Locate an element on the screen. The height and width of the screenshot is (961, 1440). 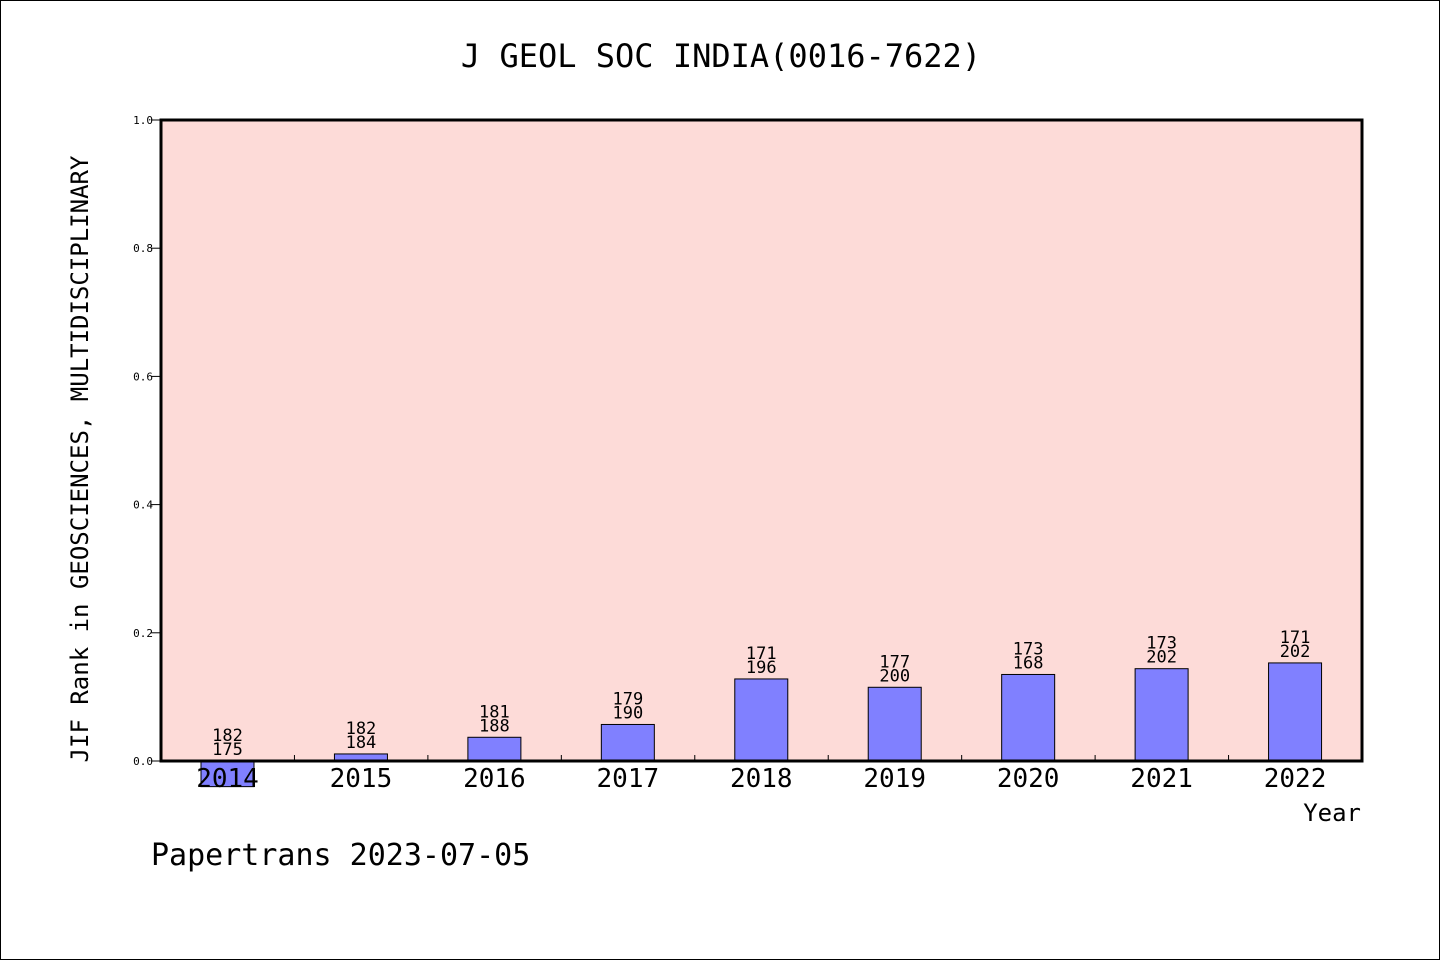
x-axis-label: Year is located at coordinates (1332, 813).